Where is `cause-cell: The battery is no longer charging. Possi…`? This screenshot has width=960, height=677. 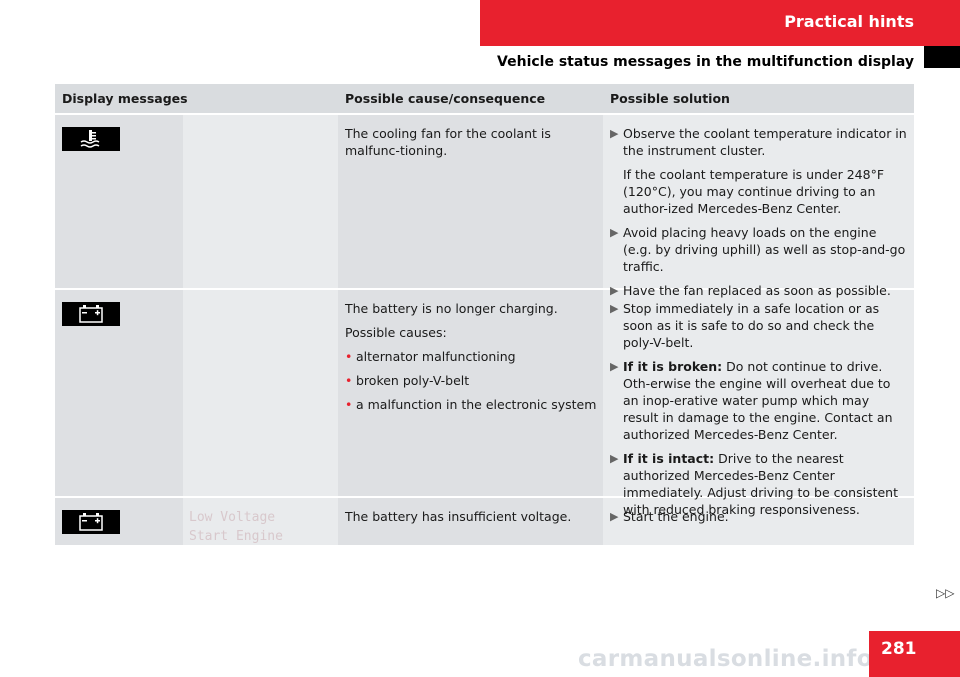
cause-cell: The battery is no longer charging. Possi… is located at coordinates (470, 393).